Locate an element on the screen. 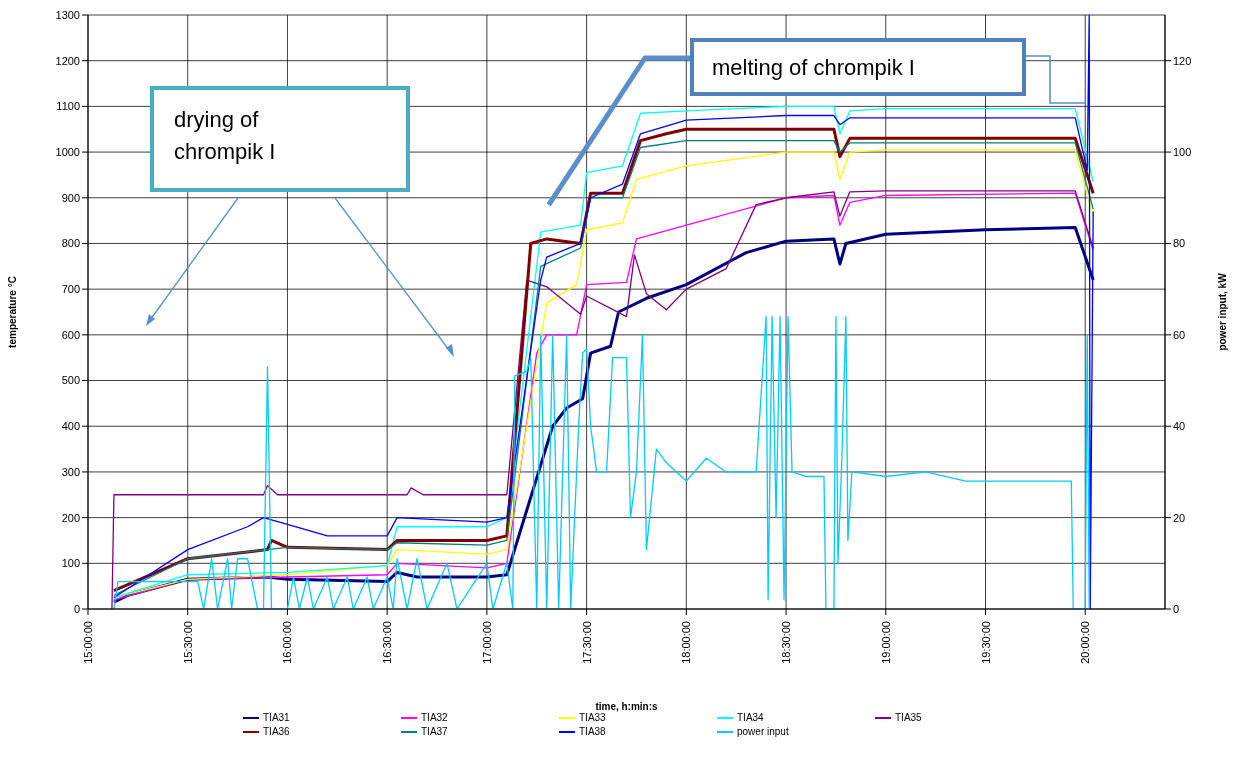 Image resolution: width=1234 pixels, height=761 pixels. legend-label: TIA38 is located at coordinates (592, 731).